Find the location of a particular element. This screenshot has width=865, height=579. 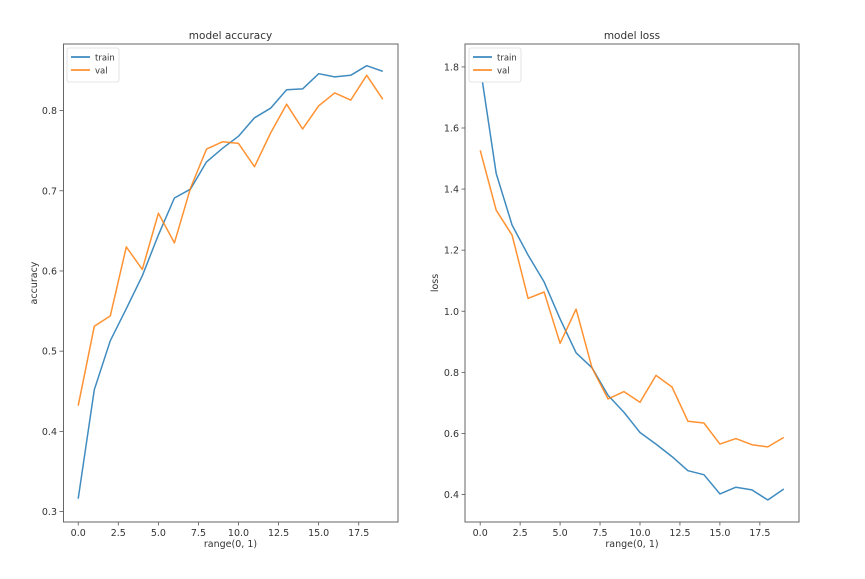

y-tick-label: 1.2 is located at coordinates (451, 251).